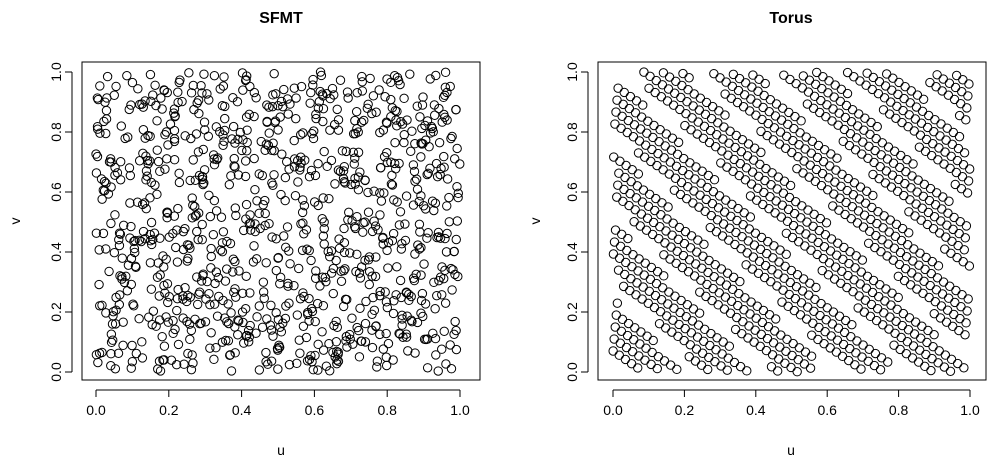 The image size is (988, 461). Describe the element at coordinates (572, 192) in the screenshot. I see `torus-y-tick-label: 0.6` at that location.